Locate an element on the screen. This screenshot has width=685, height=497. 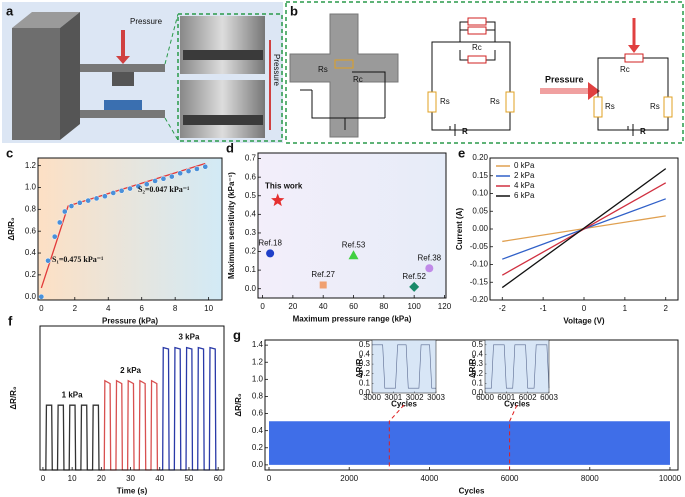
pressure-arrow-head is located at coordinates (634, 49).